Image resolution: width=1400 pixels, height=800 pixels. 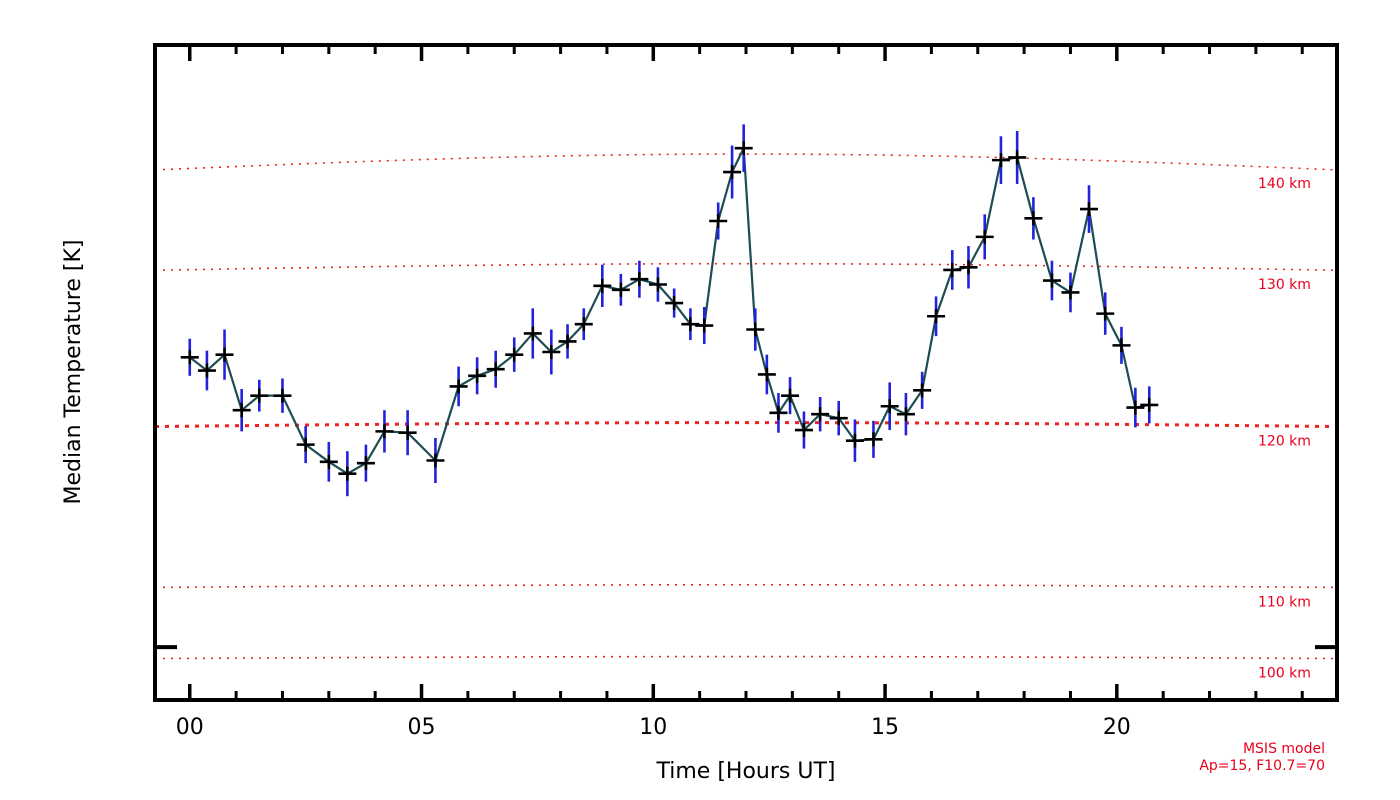 I want to click on altitude-label-140-km: 140 km, so click(x=1284, y=184).